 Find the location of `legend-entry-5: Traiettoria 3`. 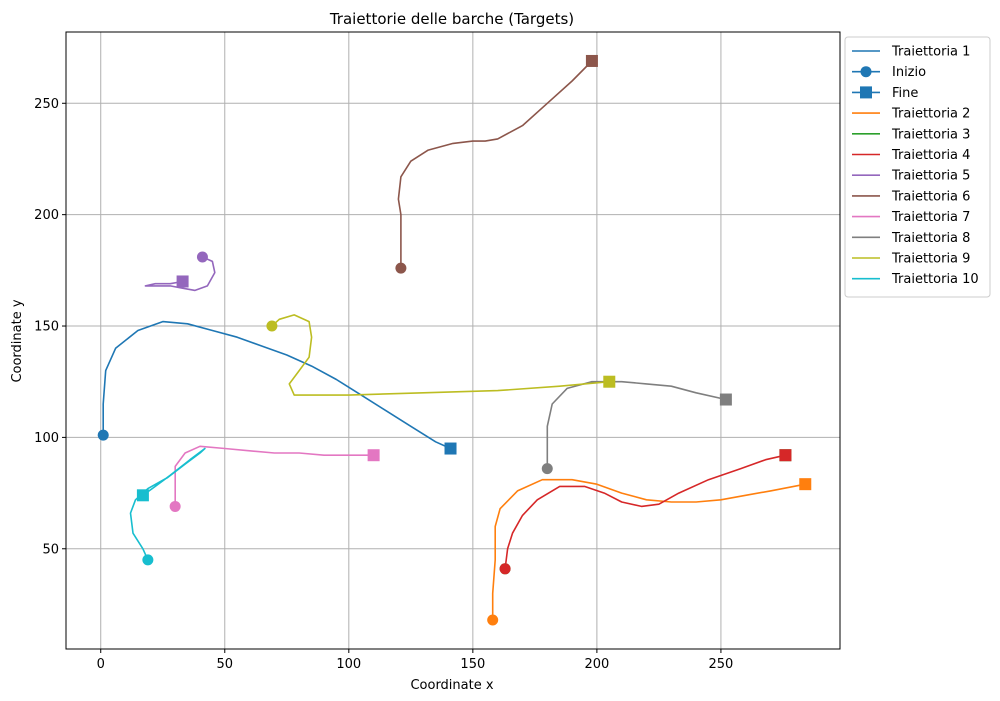

legend-entry-5: Traiettoria 3 is located at coordinates (911, 134).